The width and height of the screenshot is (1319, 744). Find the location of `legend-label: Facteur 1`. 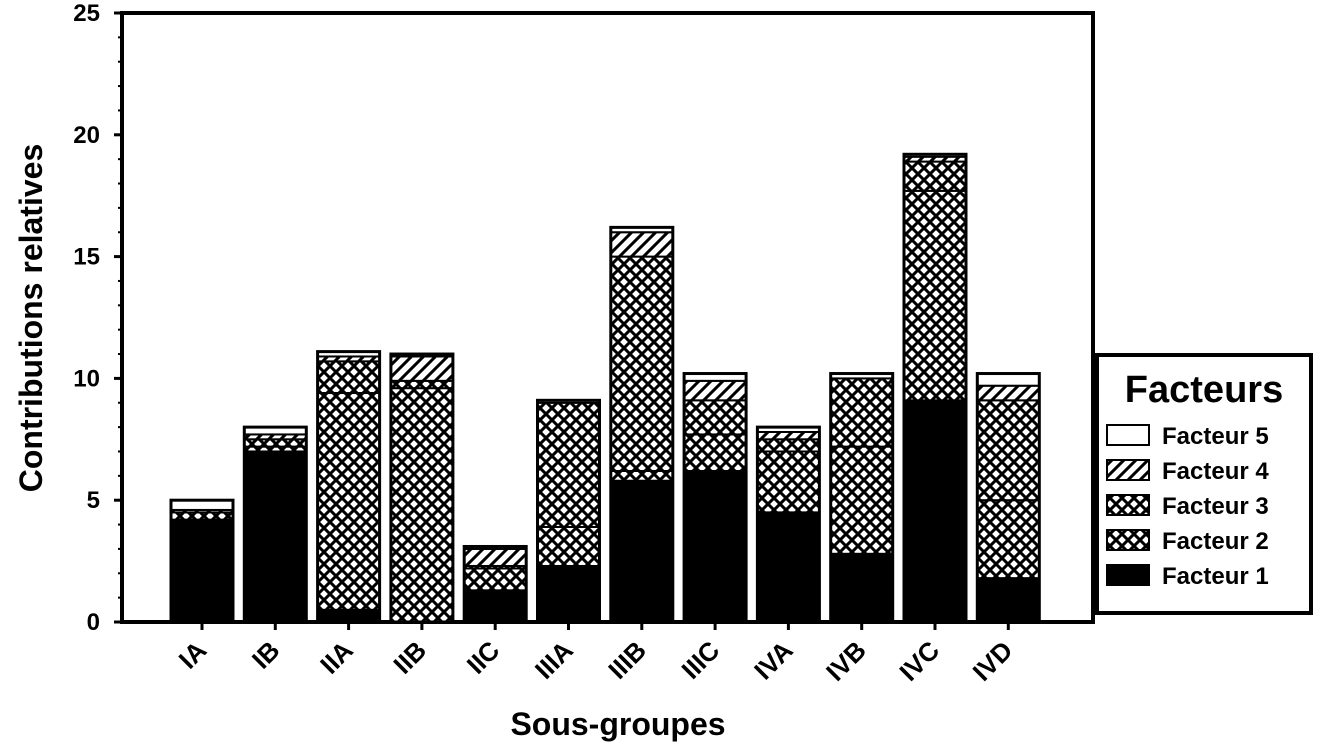

legend-label: Facteur 1 is located at coordinates (1215, 576).